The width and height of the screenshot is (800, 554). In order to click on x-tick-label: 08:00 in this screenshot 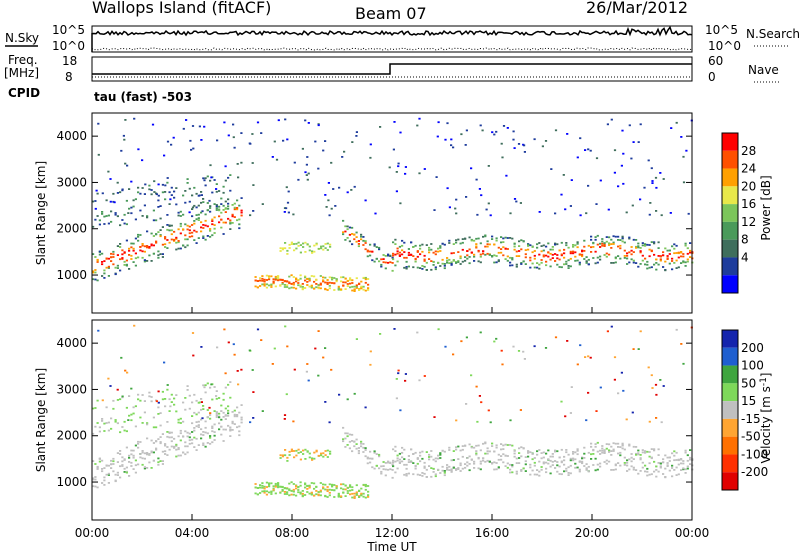, I will do `click(292, 533)`.